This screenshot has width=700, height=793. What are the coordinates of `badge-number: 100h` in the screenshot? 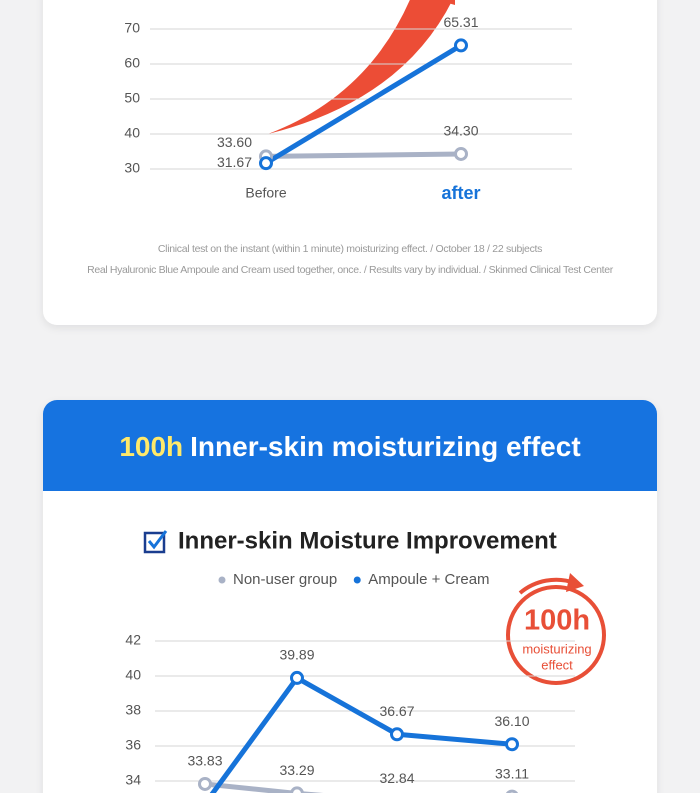 It's located at (557, 621).